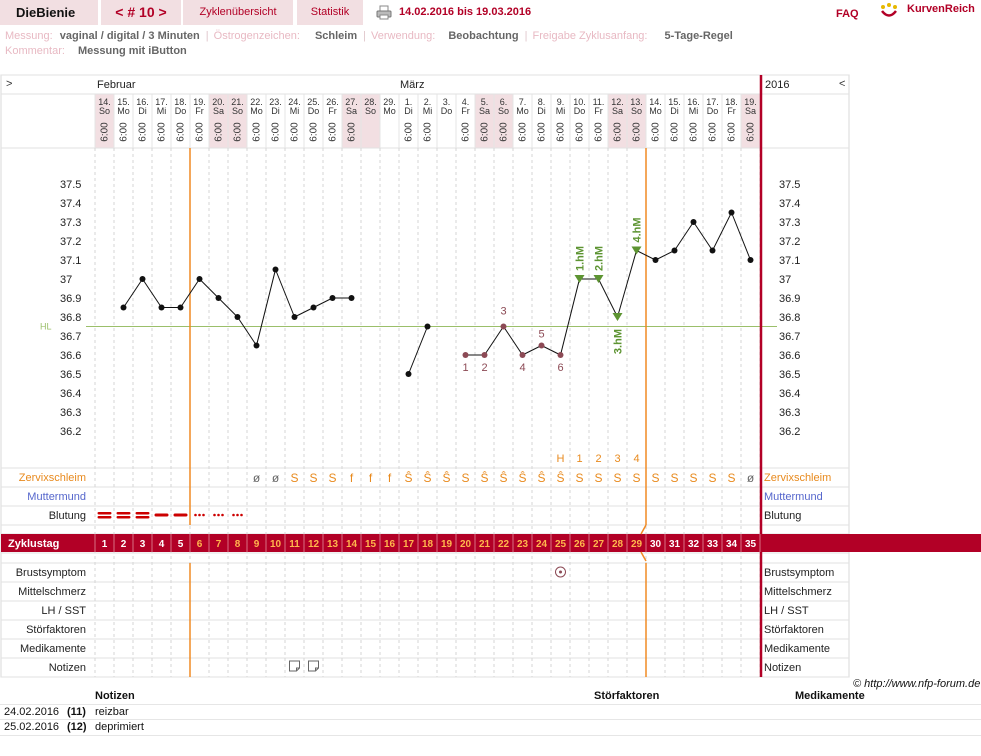  What do you see at coordinates (257, 544) in the screenshot?
I see `cycle-day-number: 9` at bounding box center [257, 544].